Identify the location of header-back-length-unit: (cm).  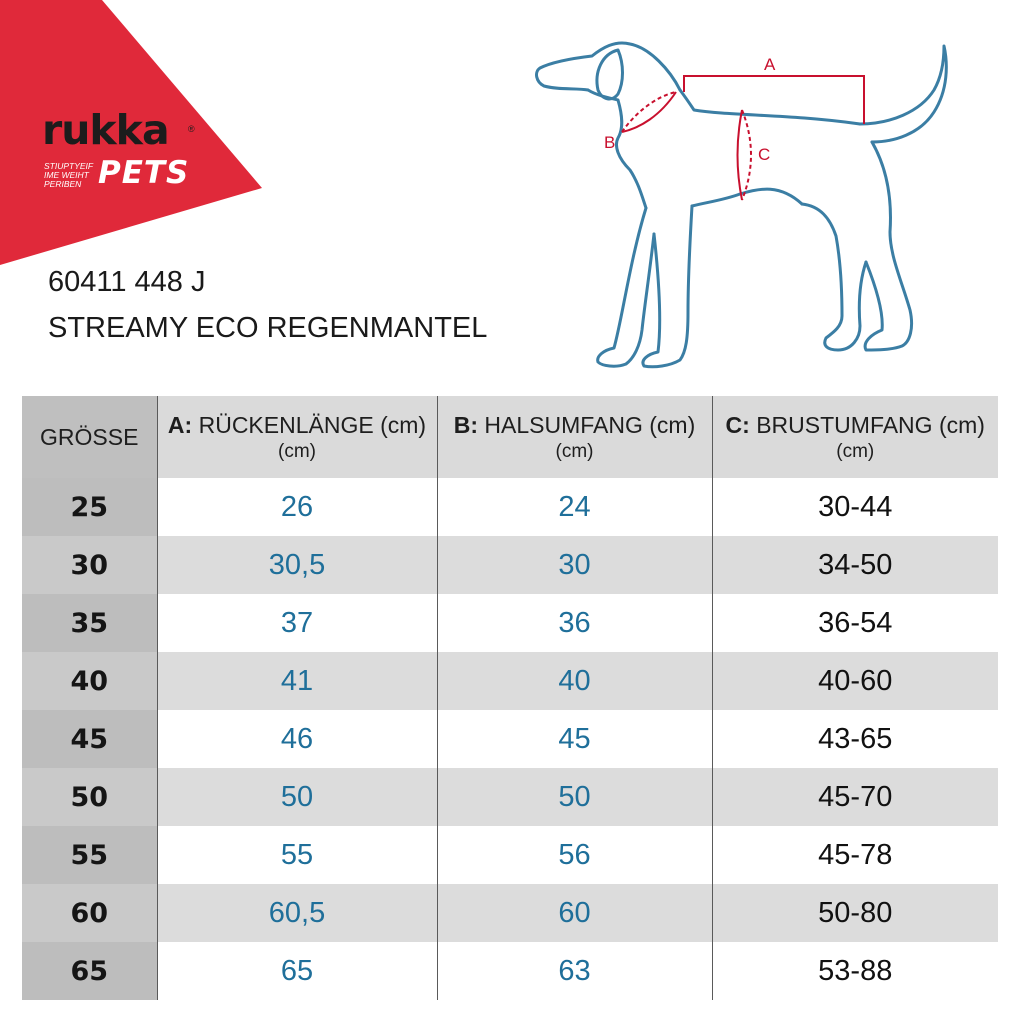
(297, 451).